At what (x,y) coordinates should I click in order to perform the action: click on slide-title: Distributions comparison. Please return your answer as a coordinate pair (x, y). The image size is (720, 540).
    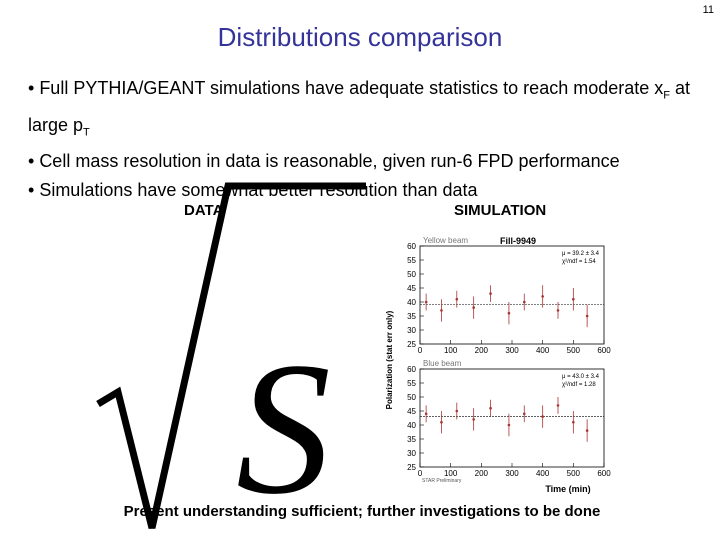
    Looking at the image, I should click on (360, 37).